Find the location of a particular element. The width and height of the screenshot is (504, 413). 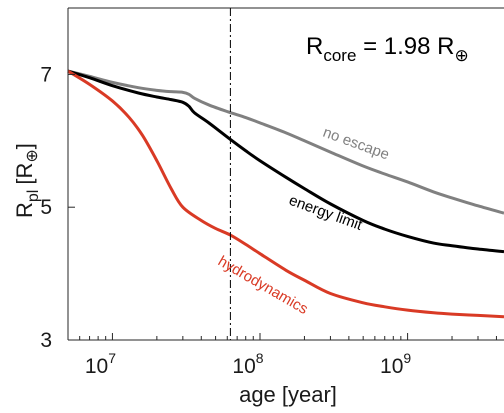

x-tick-label-exponent: 7 is located at coordinates (112, 358).